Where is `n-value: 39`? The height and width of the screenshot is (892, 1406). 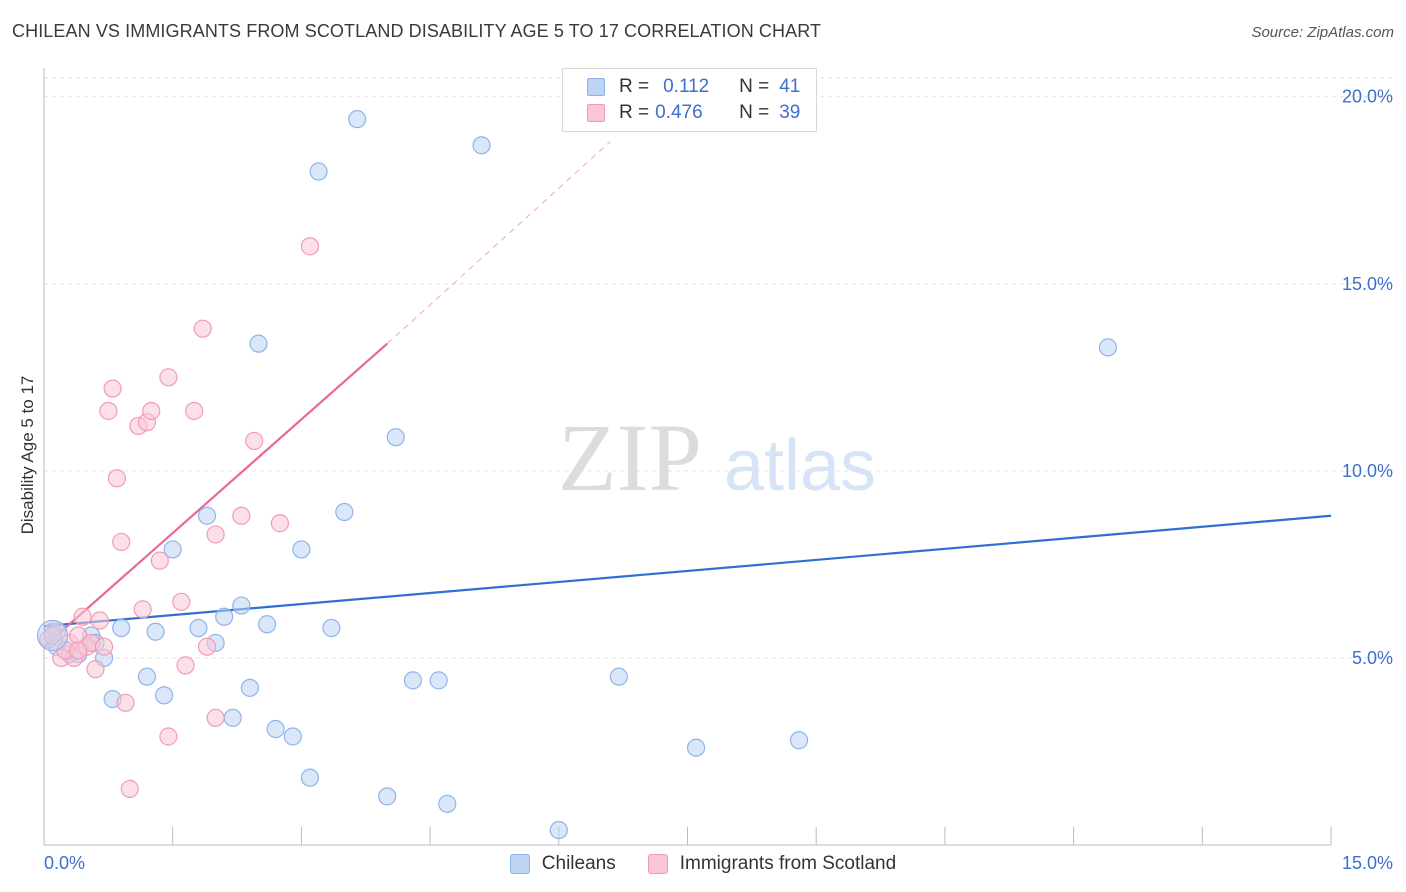 n-value: 39 is located at coordinates (790, 112).